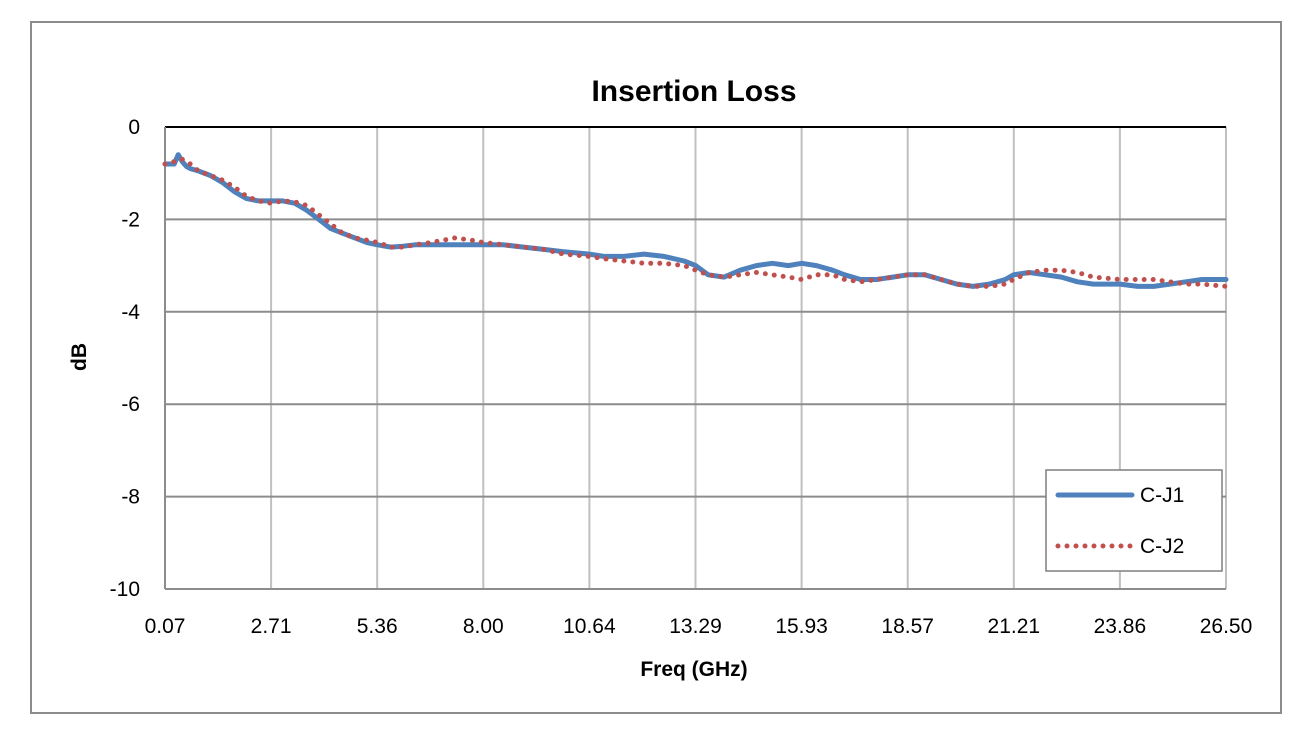  What do you see at coordinates (130, 404) in the screenshot?
I see `y-tick-label: -6` at bounding box center [130, 404].